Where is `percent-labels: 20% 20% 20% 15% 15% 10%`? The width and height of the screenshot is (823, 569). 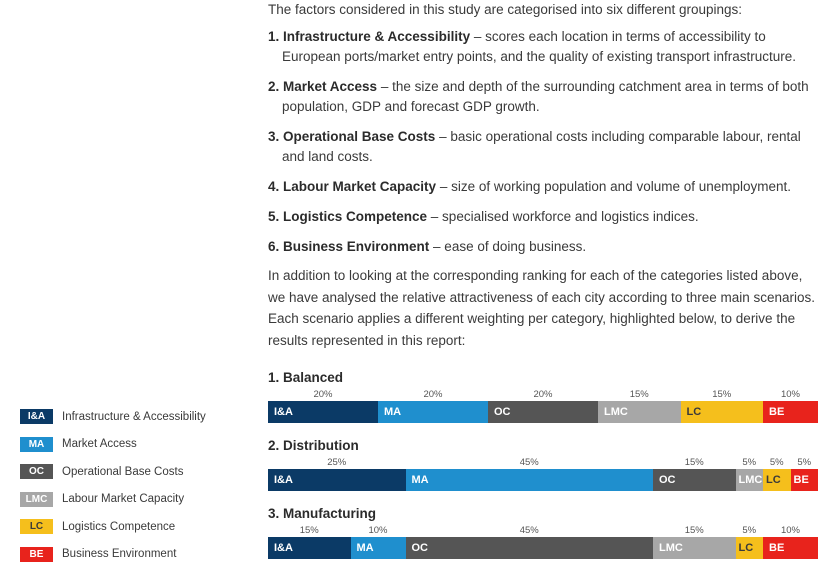
percent-labels: 20% 20% 20% 15% 15% 10% is located at coordinates (543, 394).